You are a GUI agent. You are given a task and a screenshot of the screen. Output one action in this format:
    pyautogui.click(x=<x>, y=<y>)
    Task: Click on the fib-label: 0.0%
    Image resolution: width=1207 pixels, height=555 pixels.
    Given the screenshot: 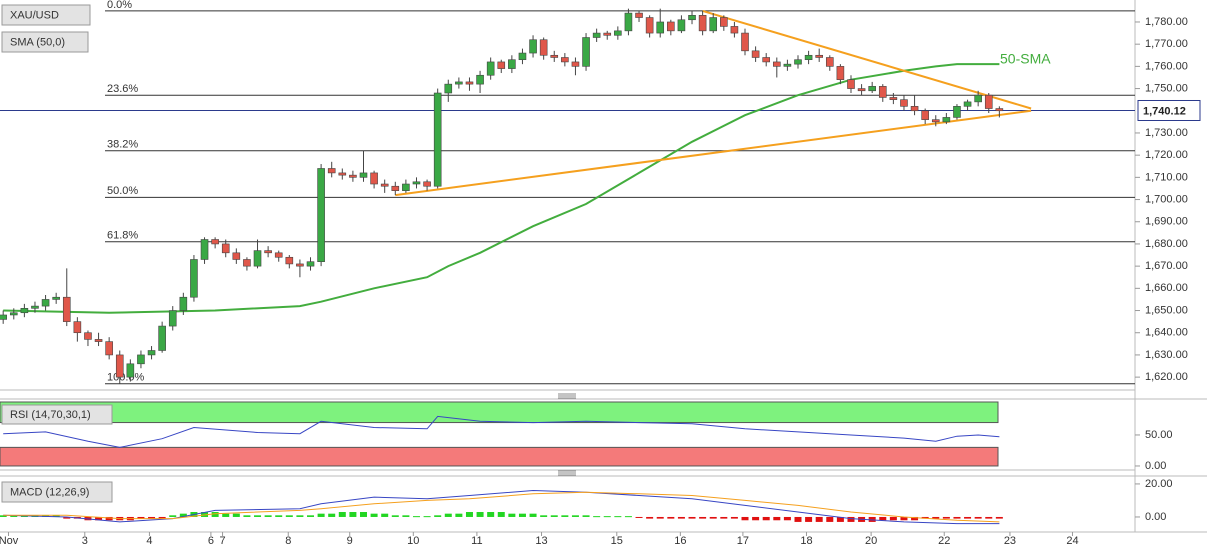 What is the action you would take?
    pyautogui.click(x=119, y=5)
    